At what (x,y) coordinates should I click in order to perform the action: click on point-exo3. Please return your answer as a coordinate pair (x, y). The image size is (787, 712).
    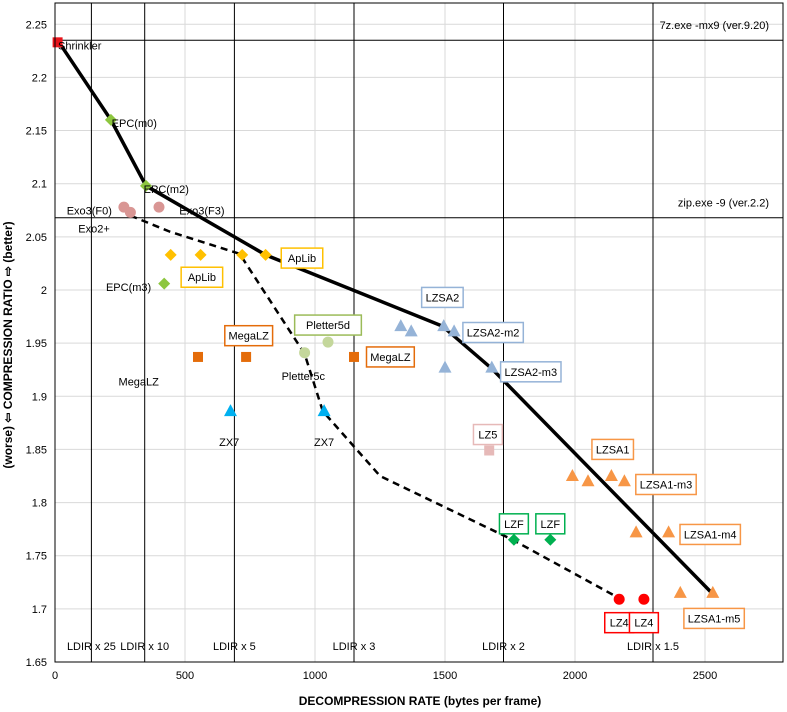
    Looking at the image, I should click on (130, 212).